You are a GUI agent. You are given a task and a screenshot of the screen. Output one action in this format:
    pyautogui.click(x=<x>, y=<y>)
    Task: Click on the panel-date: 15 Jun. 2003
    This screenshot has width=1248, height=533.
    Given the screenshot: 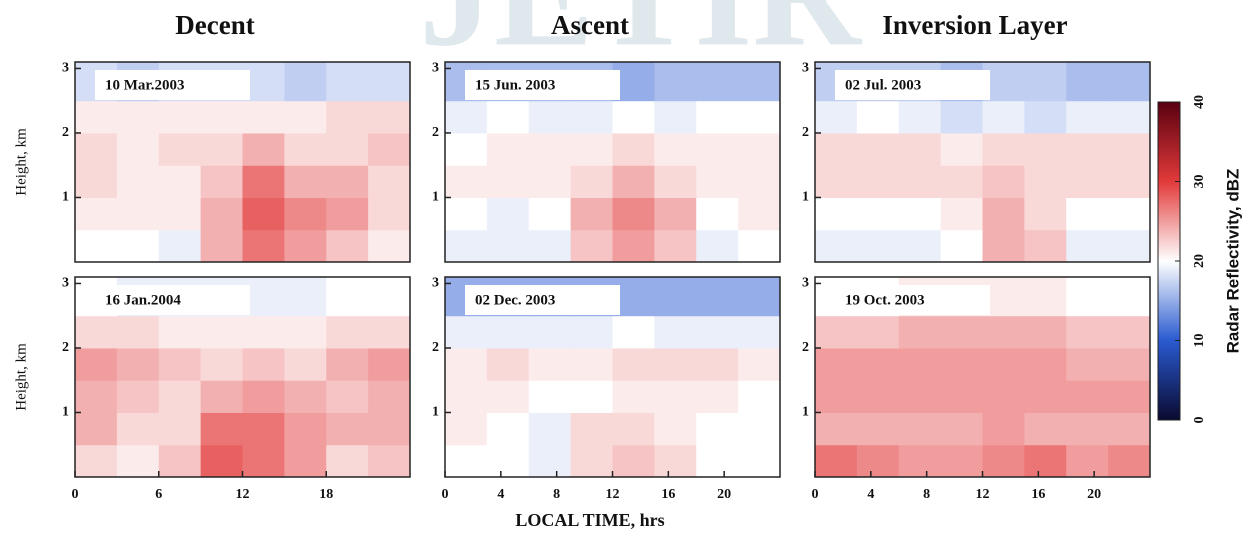 What is the action you would take?
    pyautogui.click(x=515, y=85)
    